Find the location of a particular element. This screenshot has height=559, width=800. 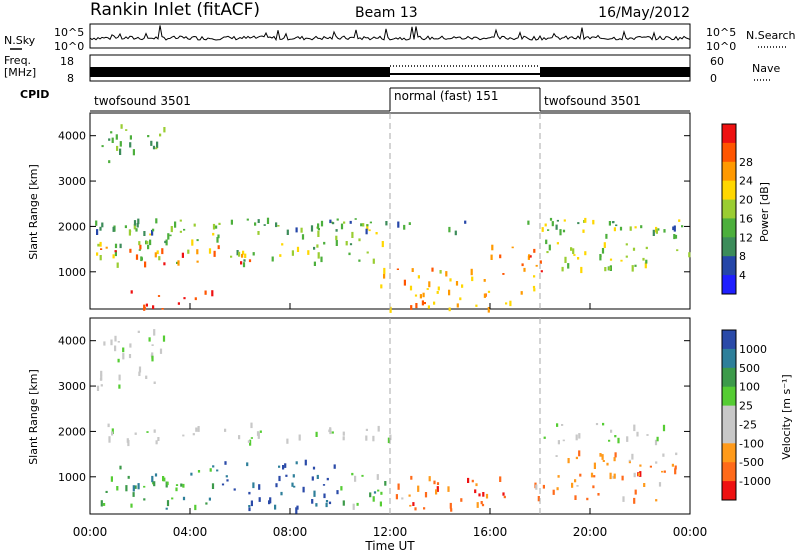

x-tick-label: 12:00 is located at coordinates (390, 532).